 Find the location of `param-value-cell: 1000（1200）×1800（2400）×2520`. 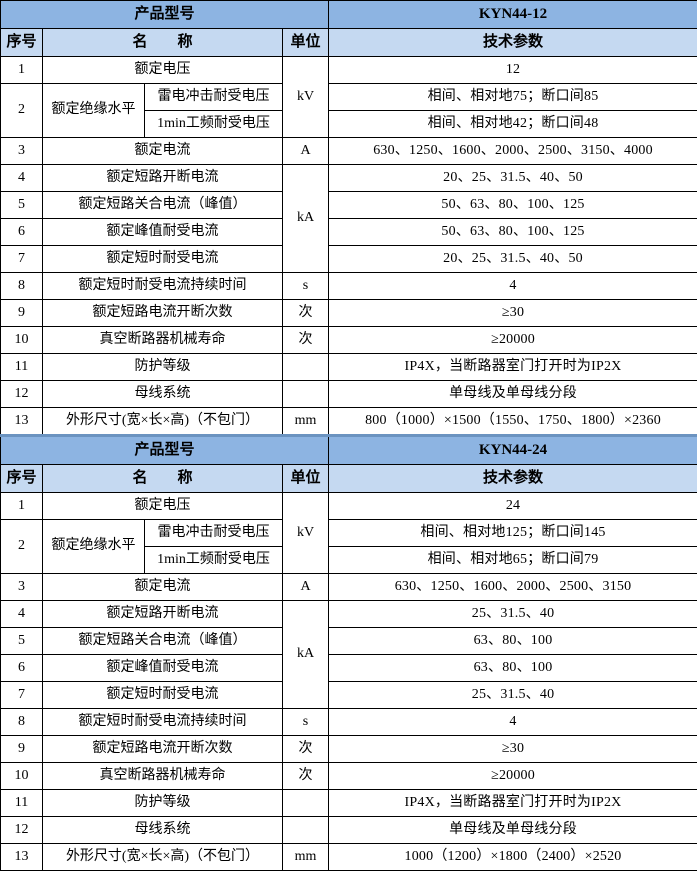

param-value-cell: 1000（1200）×1800（2400）×2520 is located at coordinates (513, 857).